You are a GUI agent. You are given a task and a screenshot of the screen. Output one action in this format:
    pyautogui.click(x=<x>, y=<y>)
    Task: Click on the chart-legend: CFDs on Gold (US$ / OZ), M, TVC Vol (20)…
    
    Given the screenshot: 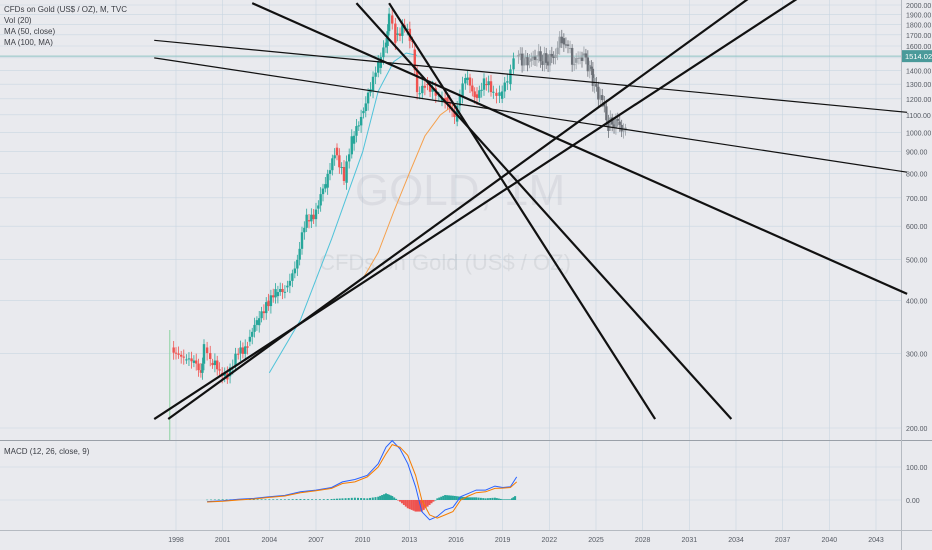 What is the action you would take?
    pyautogui.click(x=65, y=26)
    